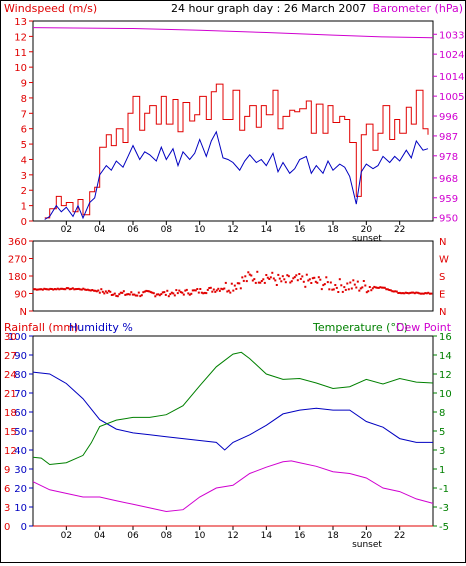 The height and width of the screenshot is (566, 466). Describe the element at coordinates (333, 536) in the screenshot. I see `x-tick-label: 18` at that location.